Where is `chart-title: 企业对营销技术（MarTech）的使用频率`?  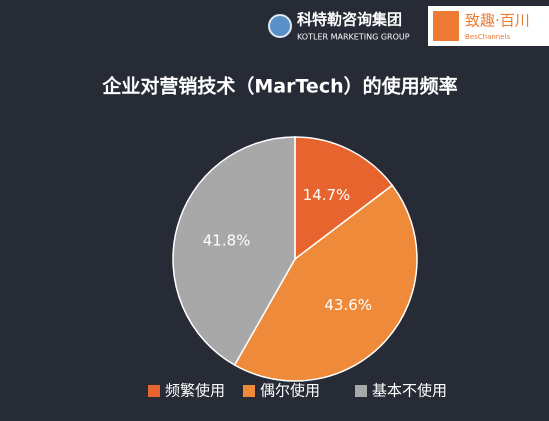 chart-title: 企业对营销技术（MarTech）的使用频率 is located at coordinates (279, 86).